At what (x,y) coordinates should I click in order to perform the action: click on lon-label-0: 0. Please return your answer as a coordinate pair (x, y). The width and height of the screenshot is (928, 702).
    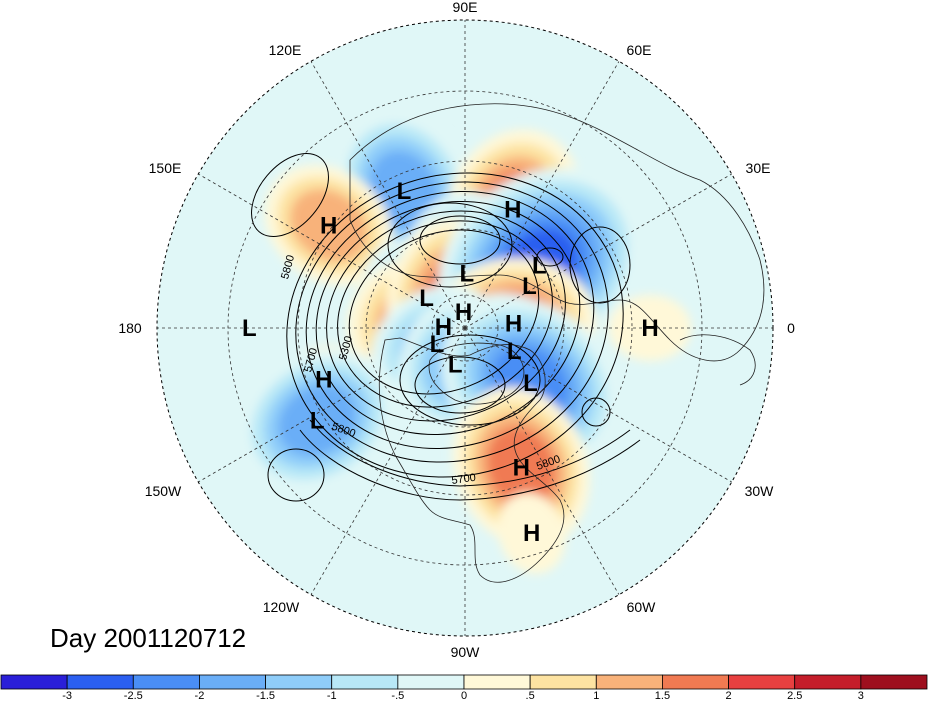
    Looking at the image, I should click on (791, 328).